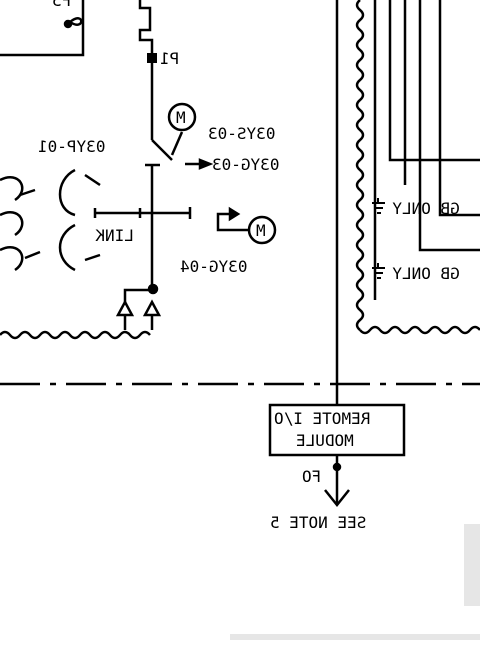  I want to click on label-p1: P1, so click(169, 58).